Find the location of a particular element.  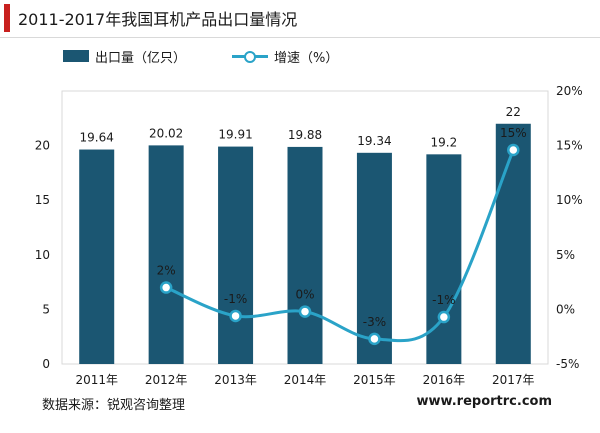

line-data-label: -3% is located at coordinates (374, 322).